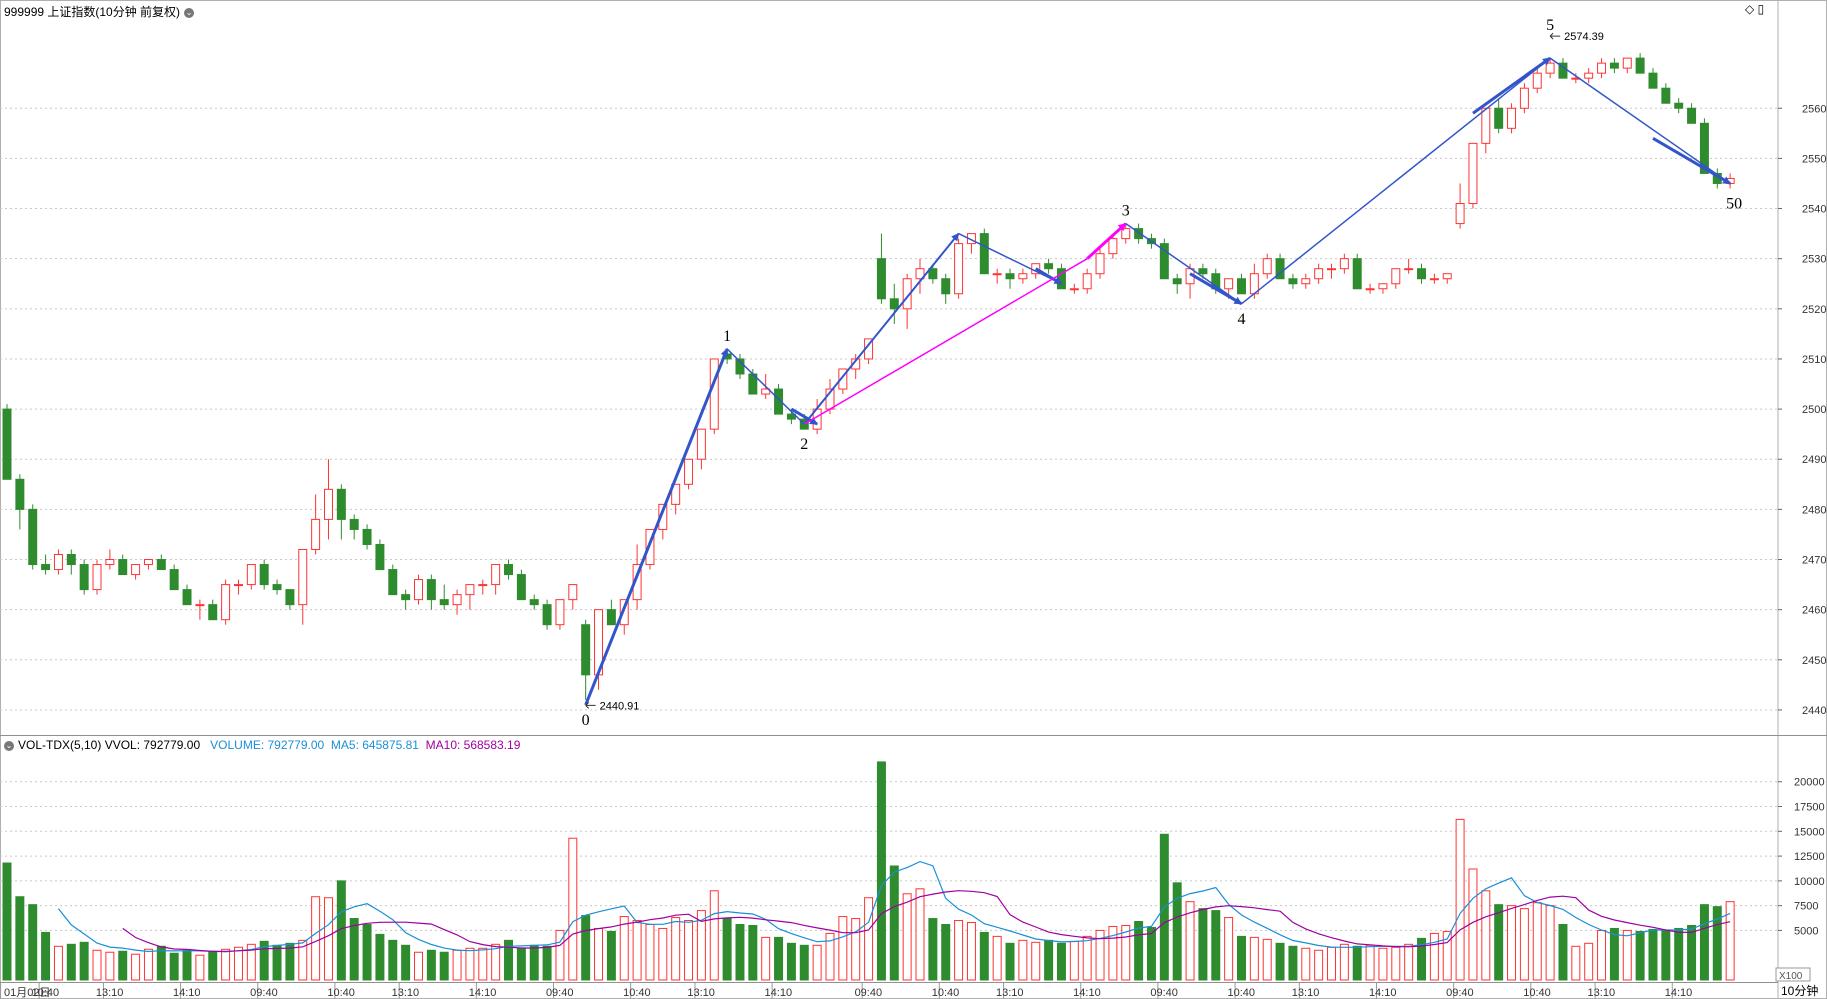  What do you see at coordinates (341, 993) in the screenshot?
I see `time-label: 10:40` at bounding box center [341, 993].